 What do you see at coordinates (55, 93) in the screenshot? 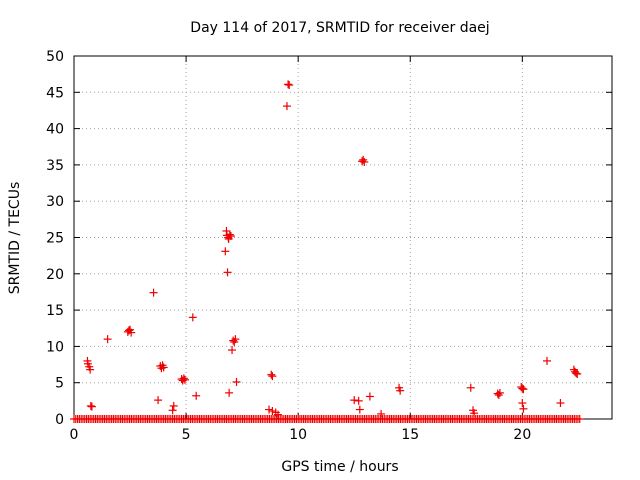
I see `y-tick-label: 45` at bounding box center [55, 93].